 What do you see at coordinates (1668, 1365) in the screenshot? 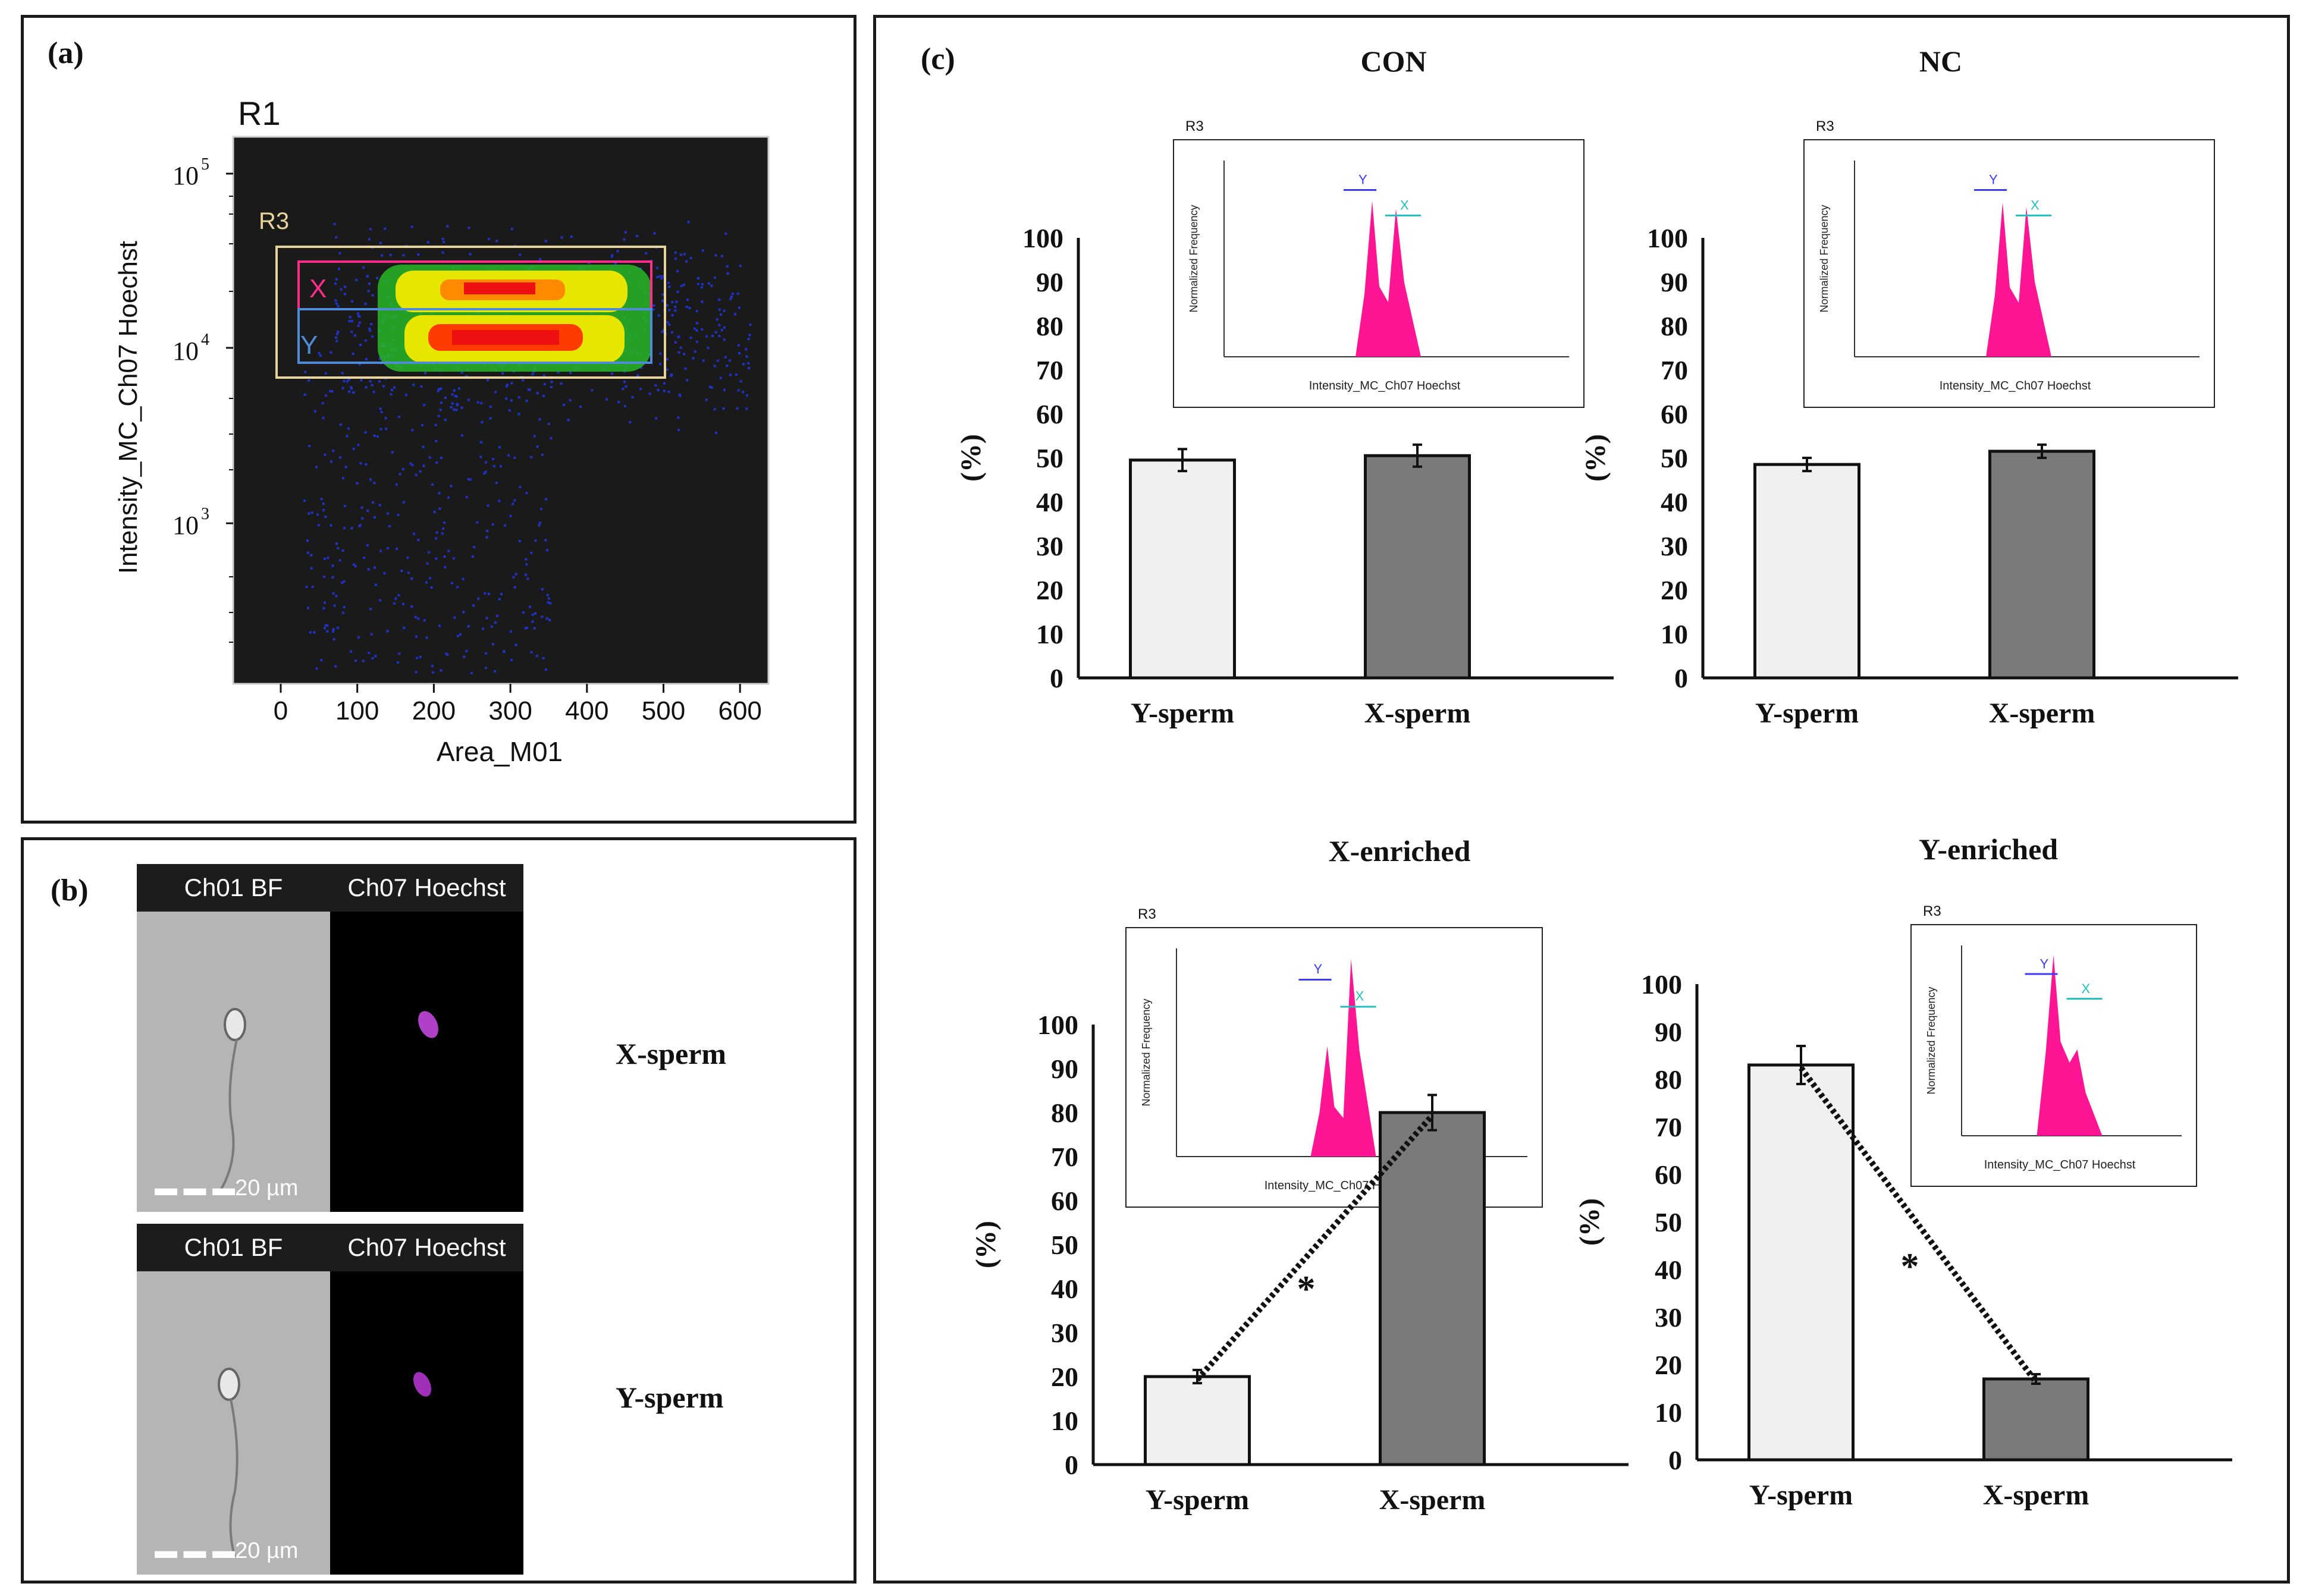
I see `y-tick-label: 20` at bounding box center [1668, 1365].